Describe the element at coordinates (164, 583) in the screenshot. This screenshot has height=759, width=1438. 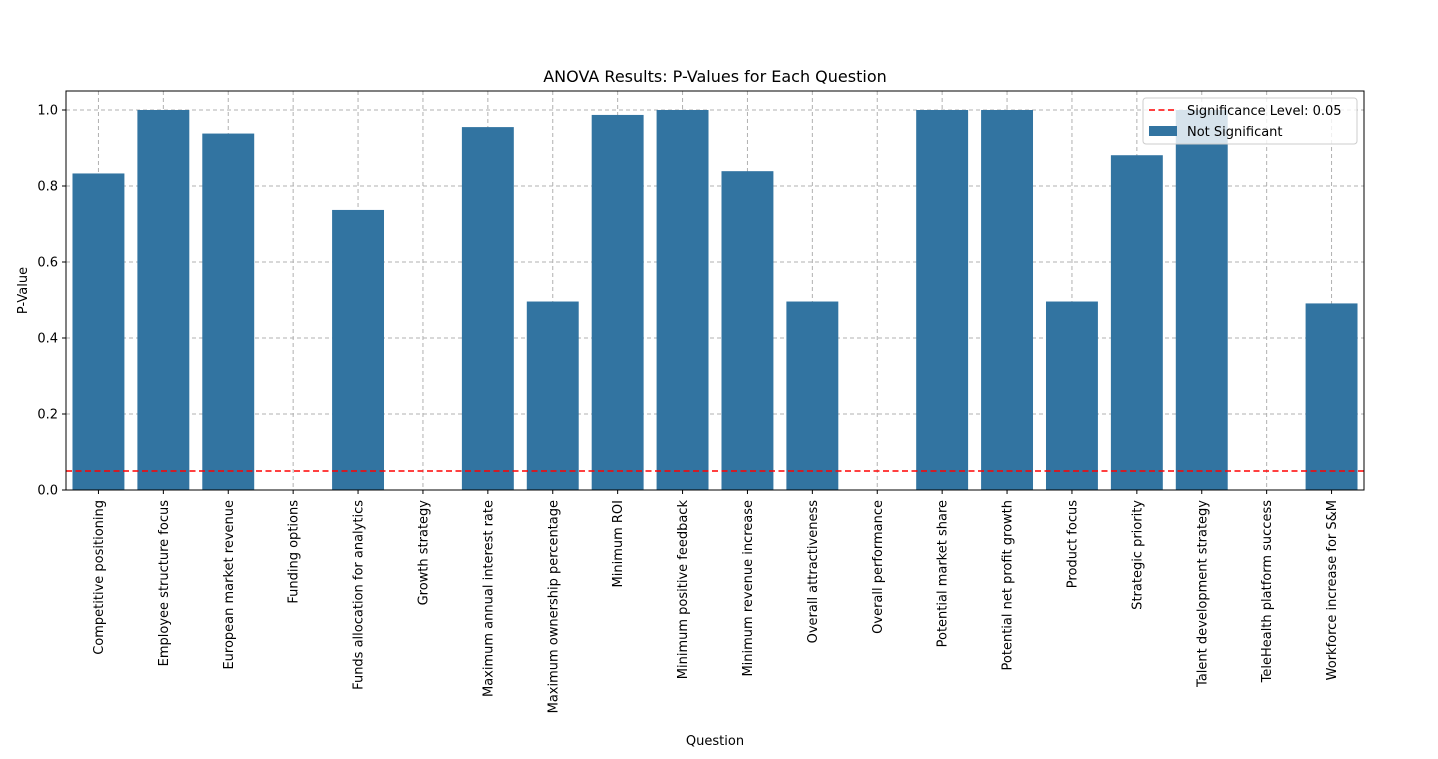
I see `x-tick-label: Employee structure focus` at that location.